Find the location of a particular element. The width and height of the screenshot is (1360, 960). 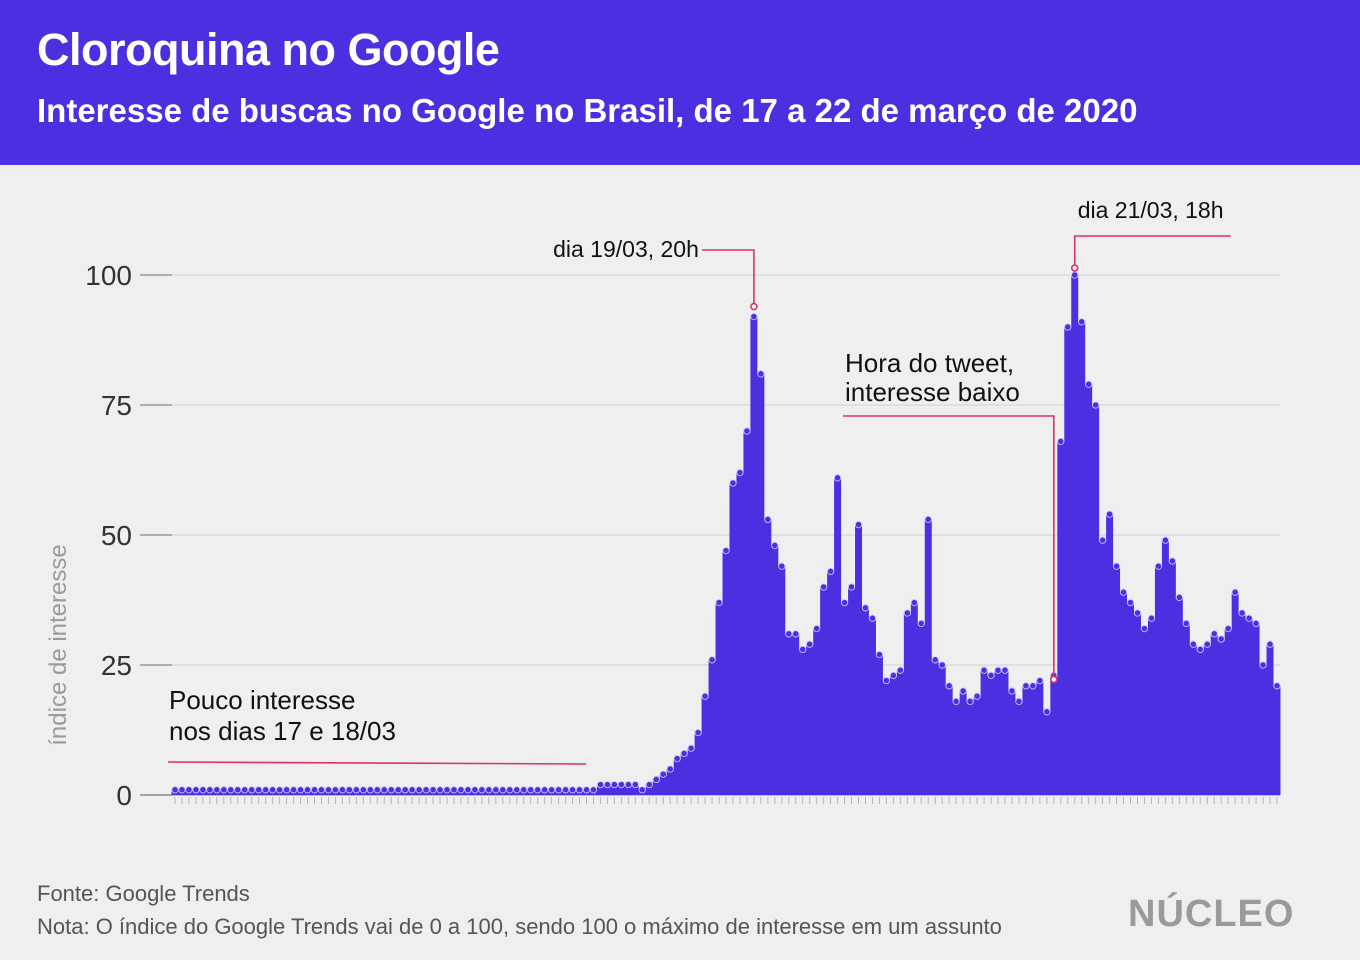

annotation-peak-2103: dia 21/03, 18h is located at coordinates (1150, 234).